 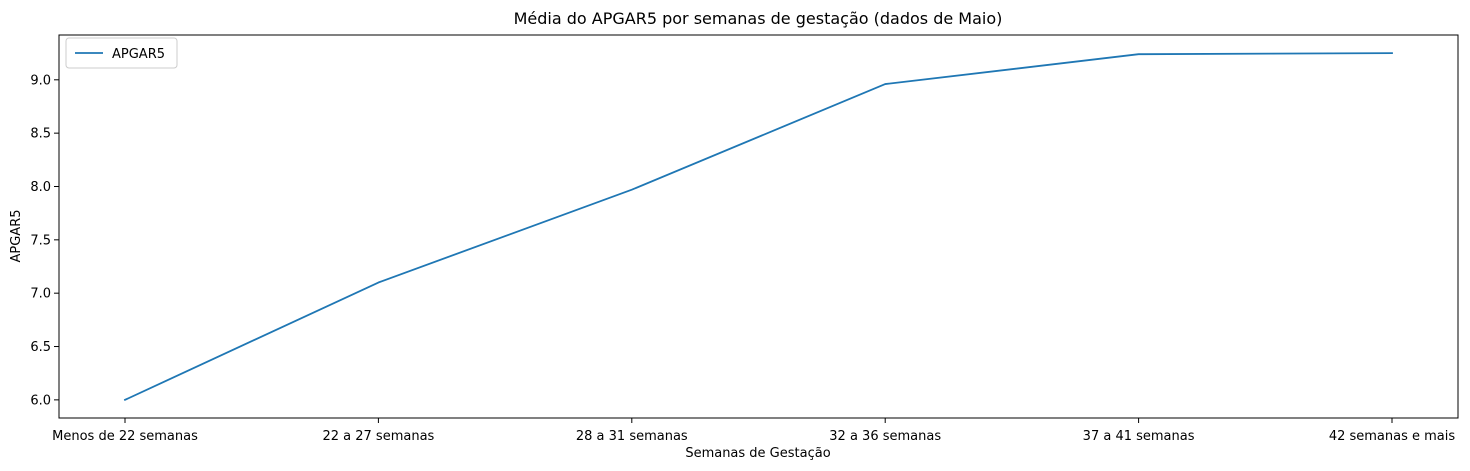 What do you see at coordinates (16, 235) in the screenshot?
I see `y-axis-label: APGAR5` at bounding box center [16, 235].